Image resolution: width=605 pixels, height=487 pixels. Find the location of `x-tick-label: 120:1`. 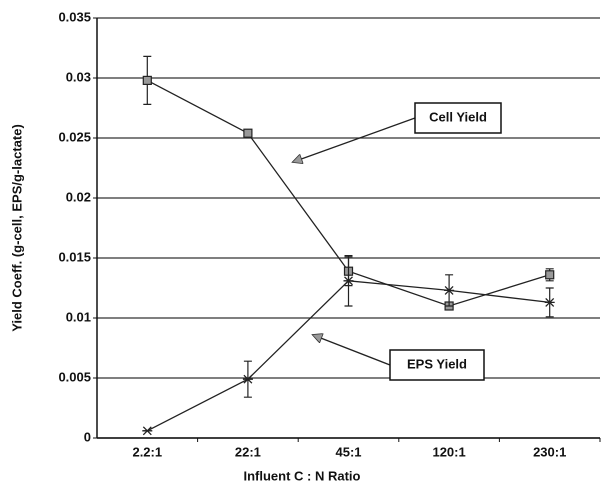

x-tick-label: 120:1 is located at coordinates (448, 451).